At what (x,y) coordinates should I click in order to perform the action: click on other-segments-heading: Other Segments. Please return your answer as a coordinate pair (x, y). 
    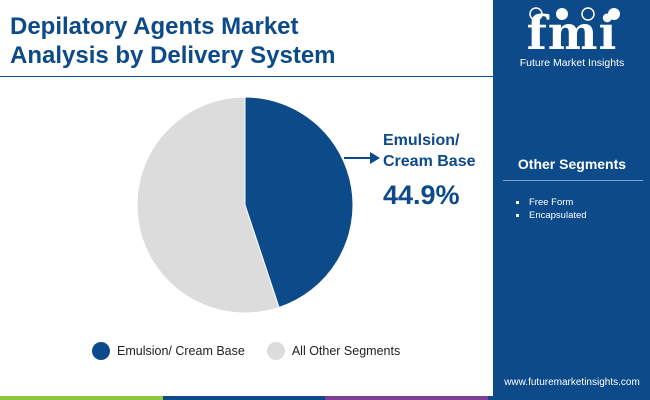
    Looking at the image, I should click on (572, 164).